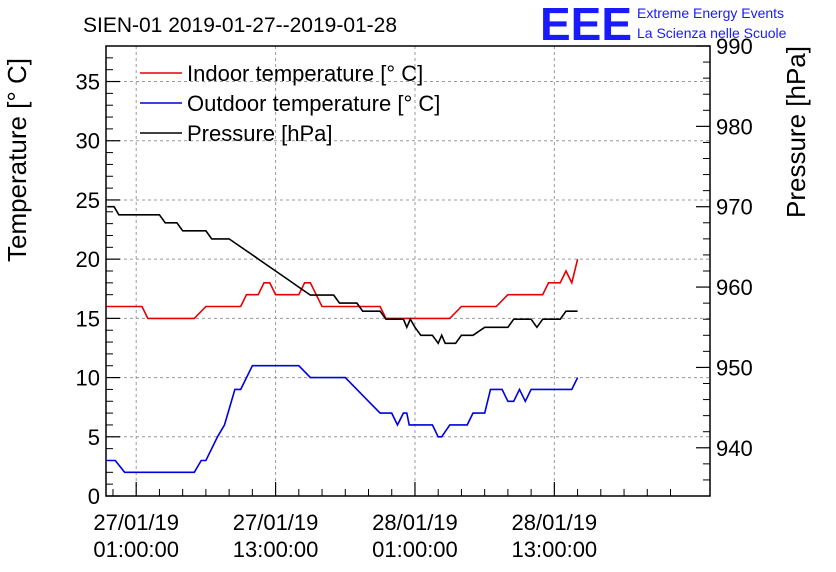  Describe the element at coordinates (88, 200) in the screenshot. I see `y-tick-label: 25` at that location.